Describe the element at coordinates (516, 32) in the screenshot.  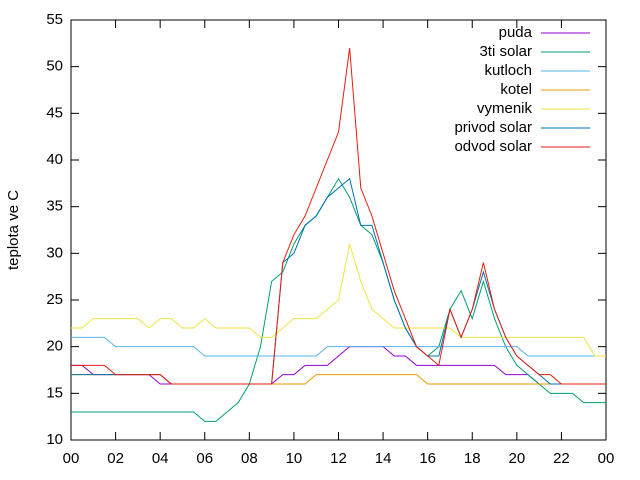
I see `legend-label: puda` at that location.